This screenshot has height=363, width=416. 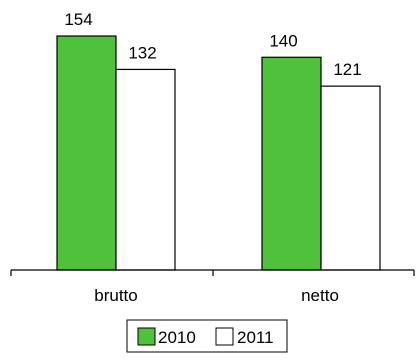 I want to click on legend-swatch-2011, so click(x=224, y=336).